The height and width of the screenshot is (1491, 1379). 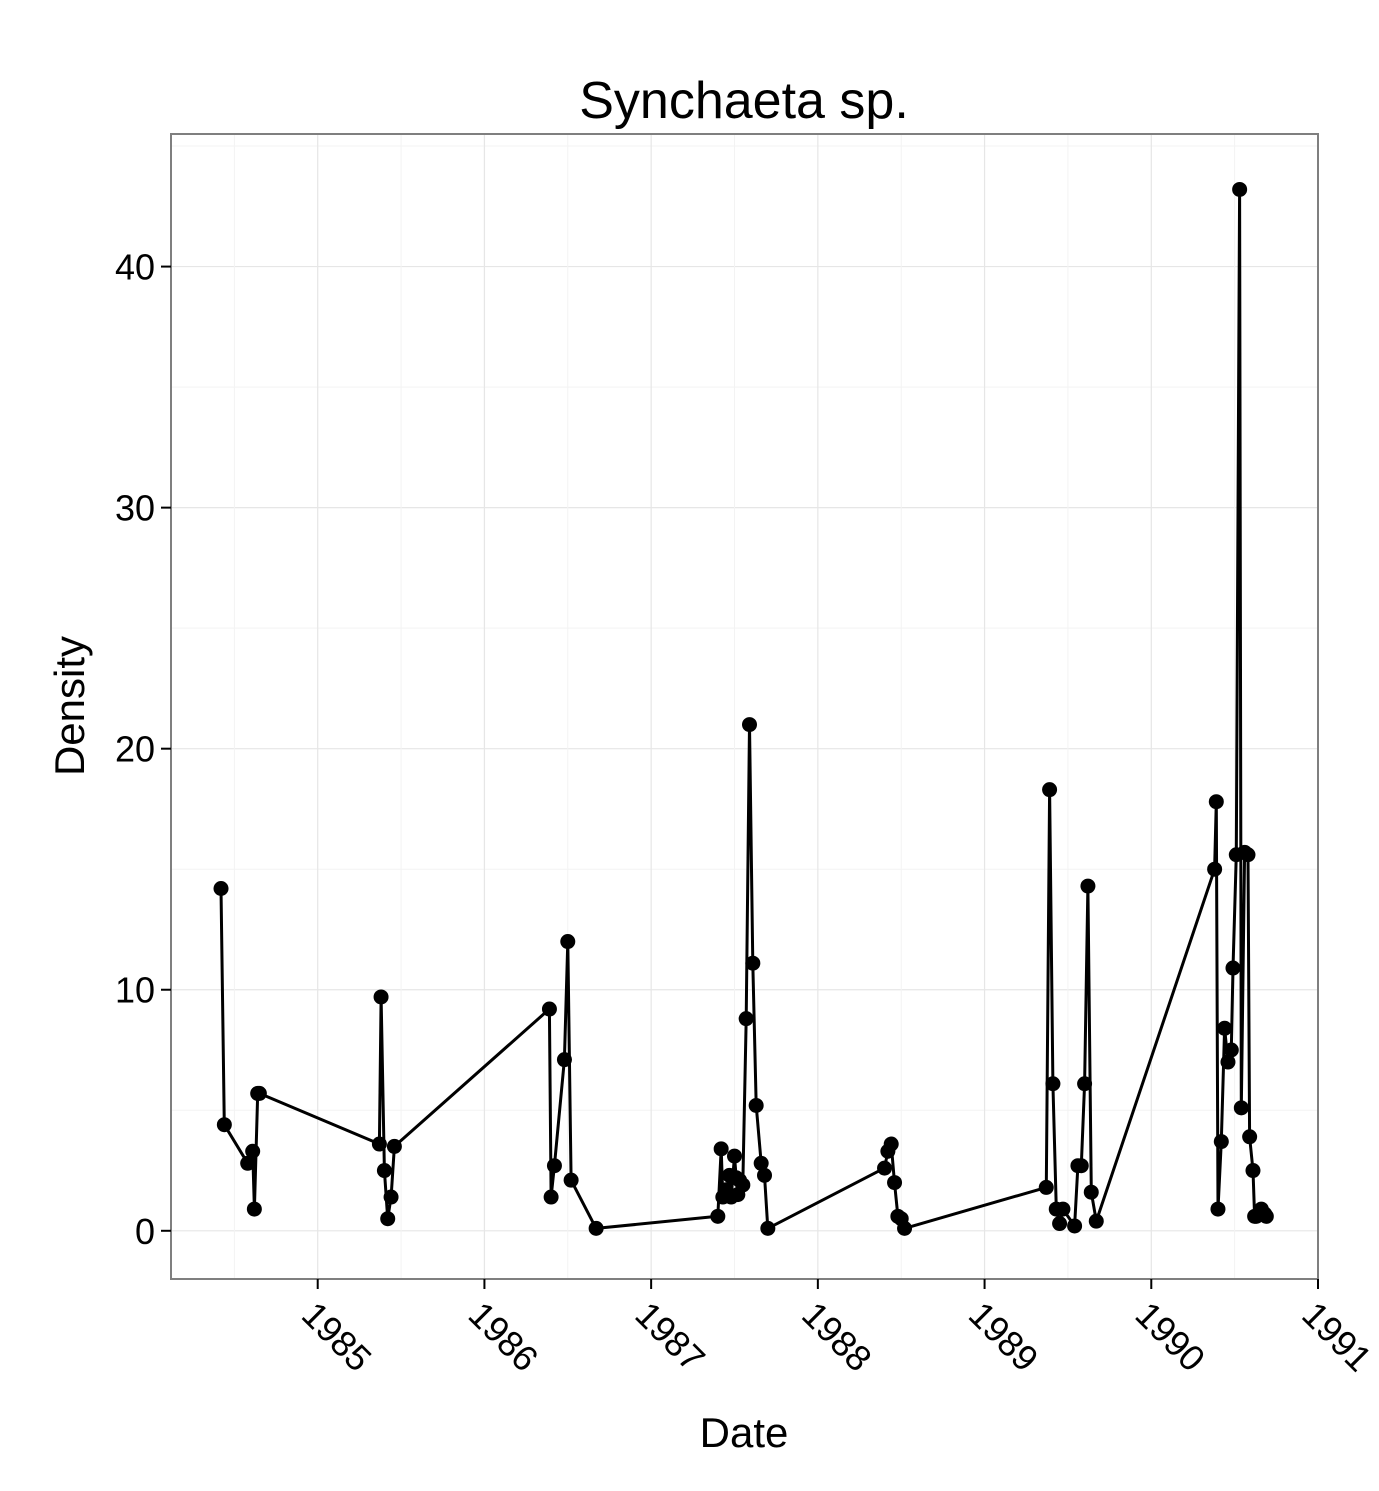 I want to click on chart-title: Synchaeta sp., so click(x=744, y=101).